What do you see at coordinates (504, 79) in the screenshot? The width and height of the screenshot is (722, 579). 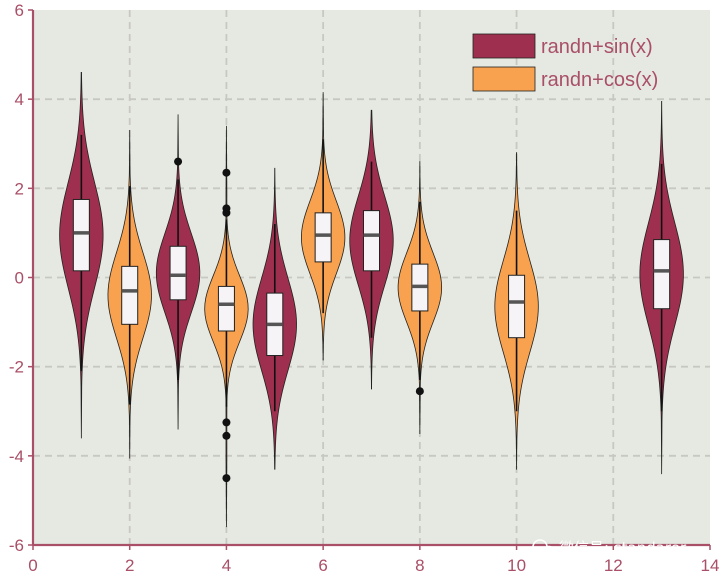 I see `legend-swatch-cos` at bounding box center [504, 79].